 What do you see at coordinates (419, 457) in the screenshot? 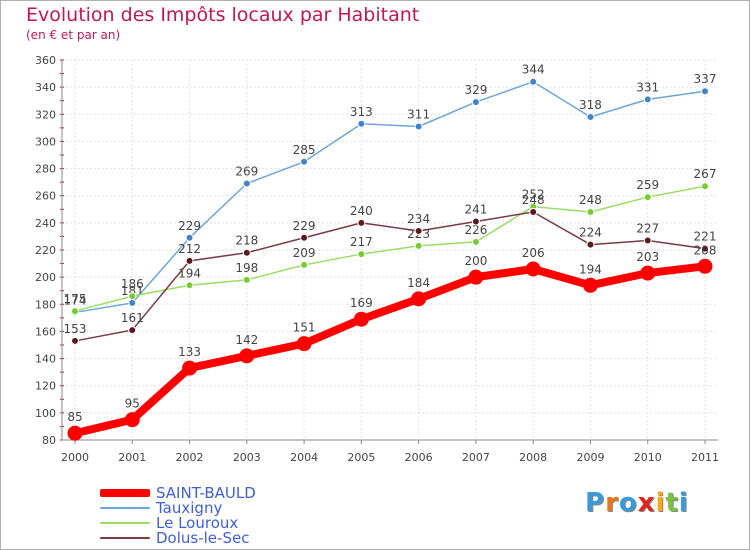
I see `x-tick-label: 2006` at bounding box center [419, 457].